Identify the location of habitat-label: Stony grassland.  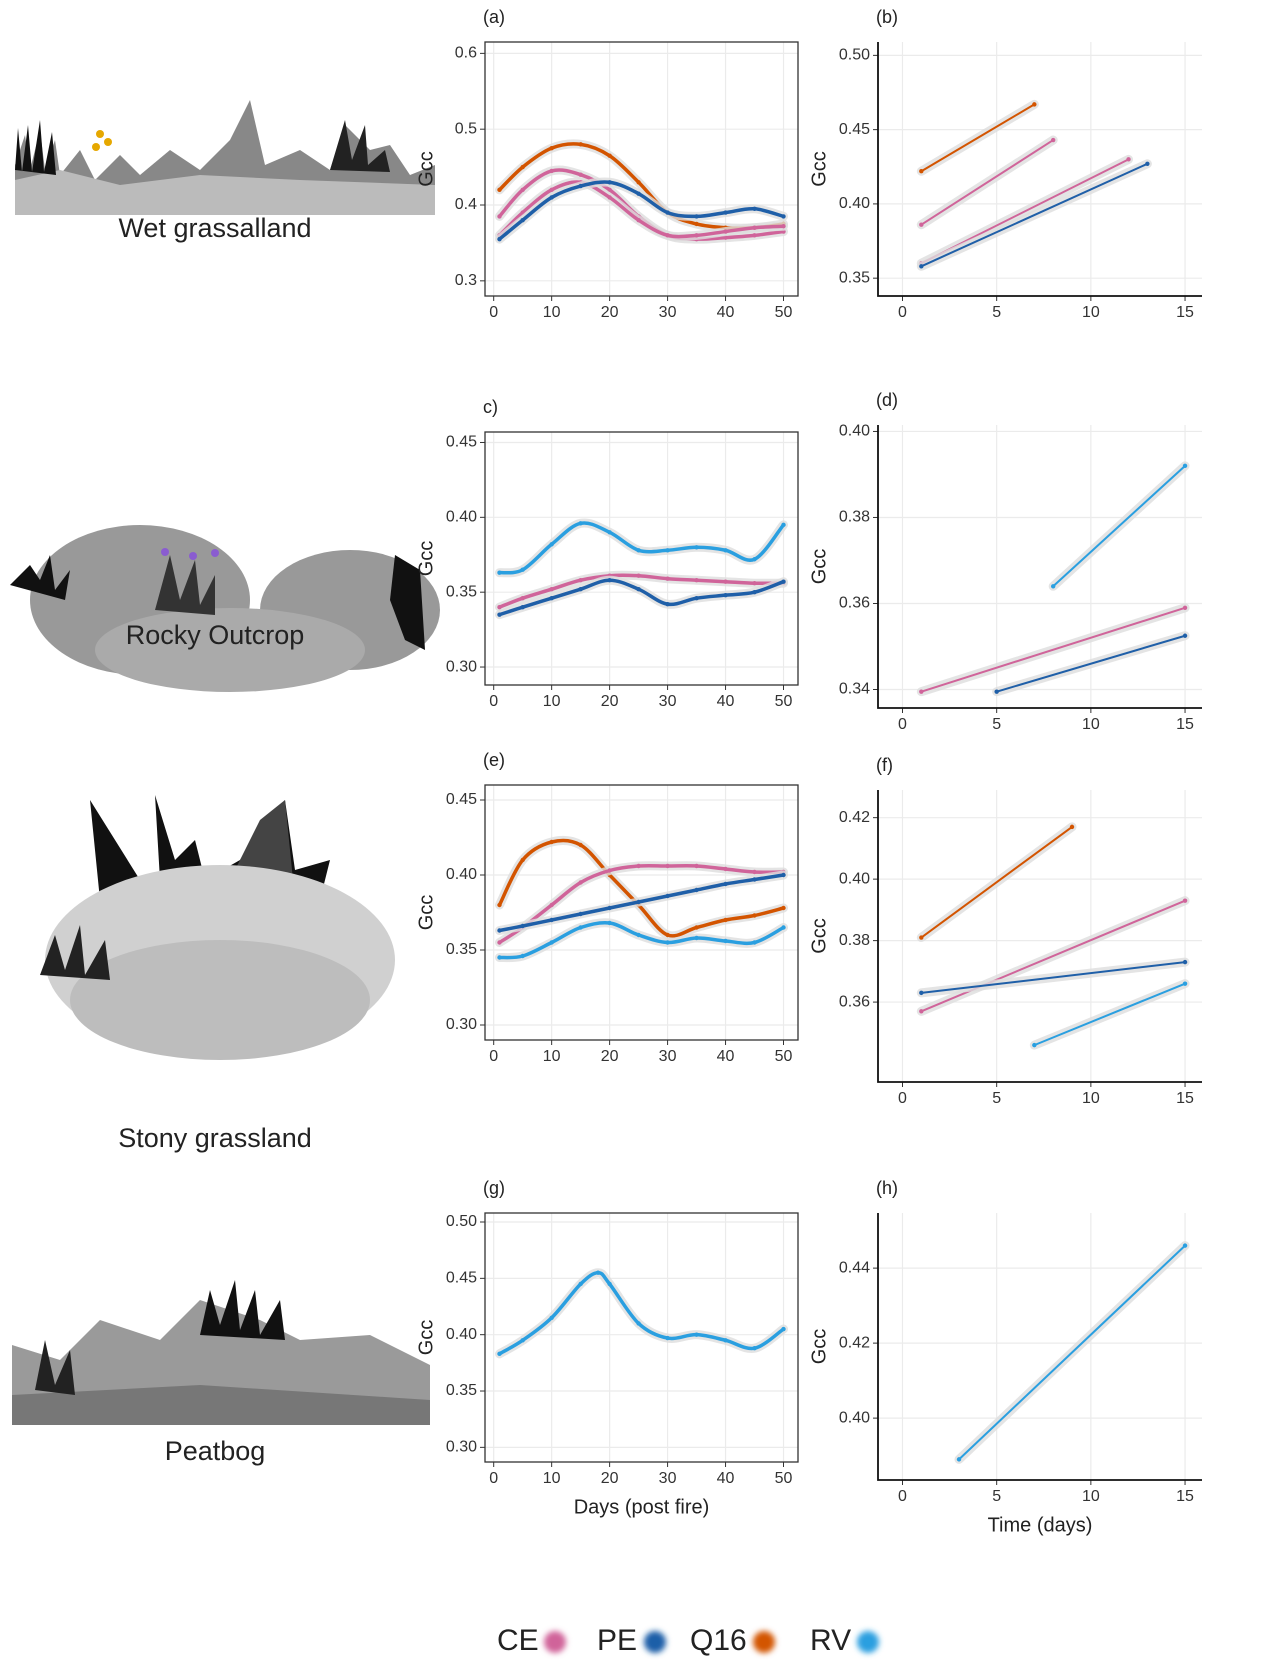
(215, 1138).